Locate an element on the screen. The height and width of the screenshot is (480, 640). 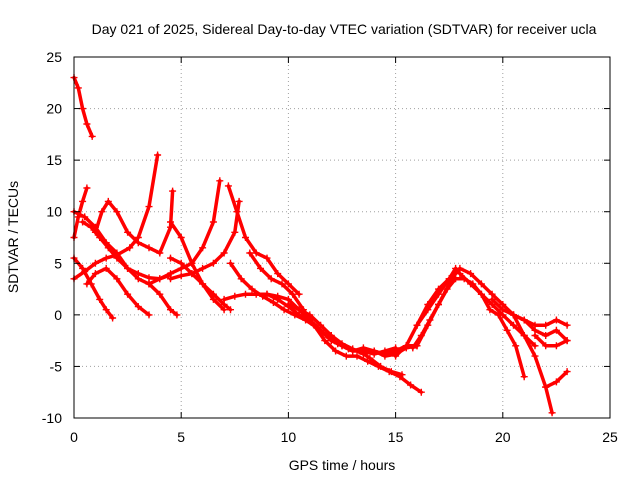
y-tick-label: 20 is located at coordinates (54, 109).